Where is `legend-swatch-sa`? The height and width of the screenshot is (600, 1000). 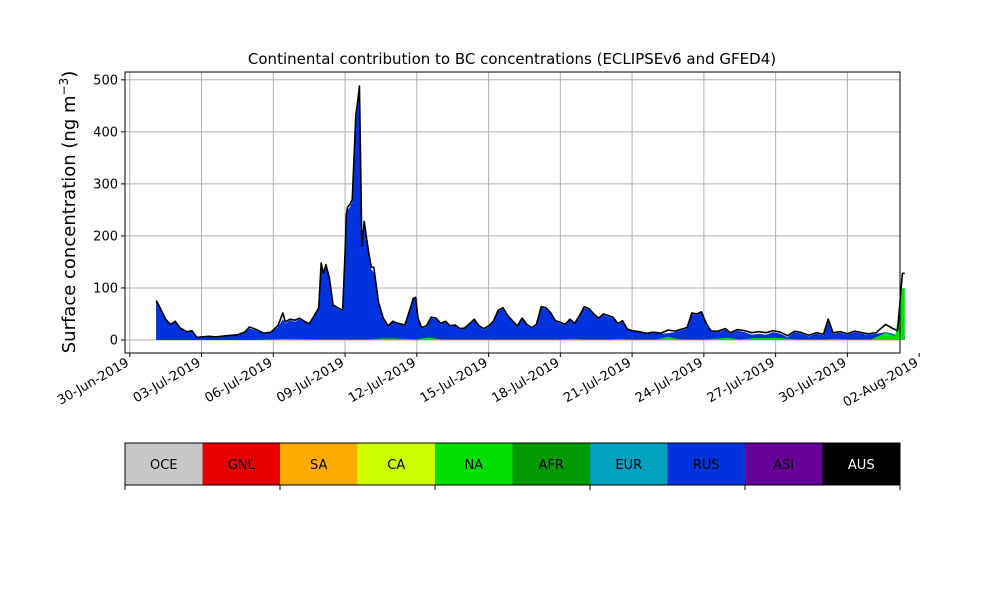 legend-swatch-sa is located at coordinates (319, 464).